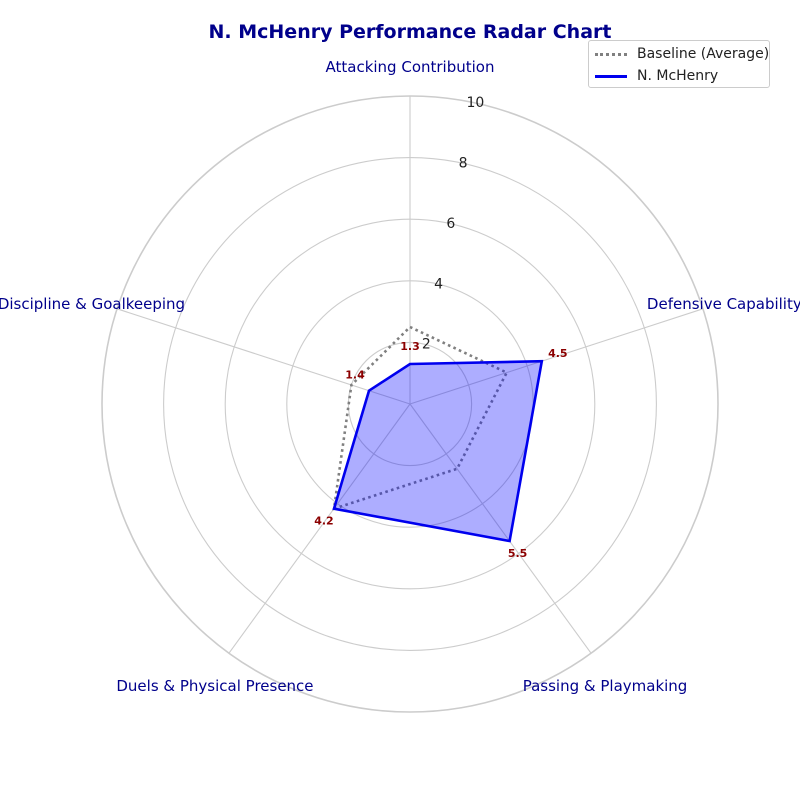 This screenshot has height=800, width=800. Describe the element at coordinates (611, 76) in the screenshot. I see `legend-swatch-mchenry` at that location.